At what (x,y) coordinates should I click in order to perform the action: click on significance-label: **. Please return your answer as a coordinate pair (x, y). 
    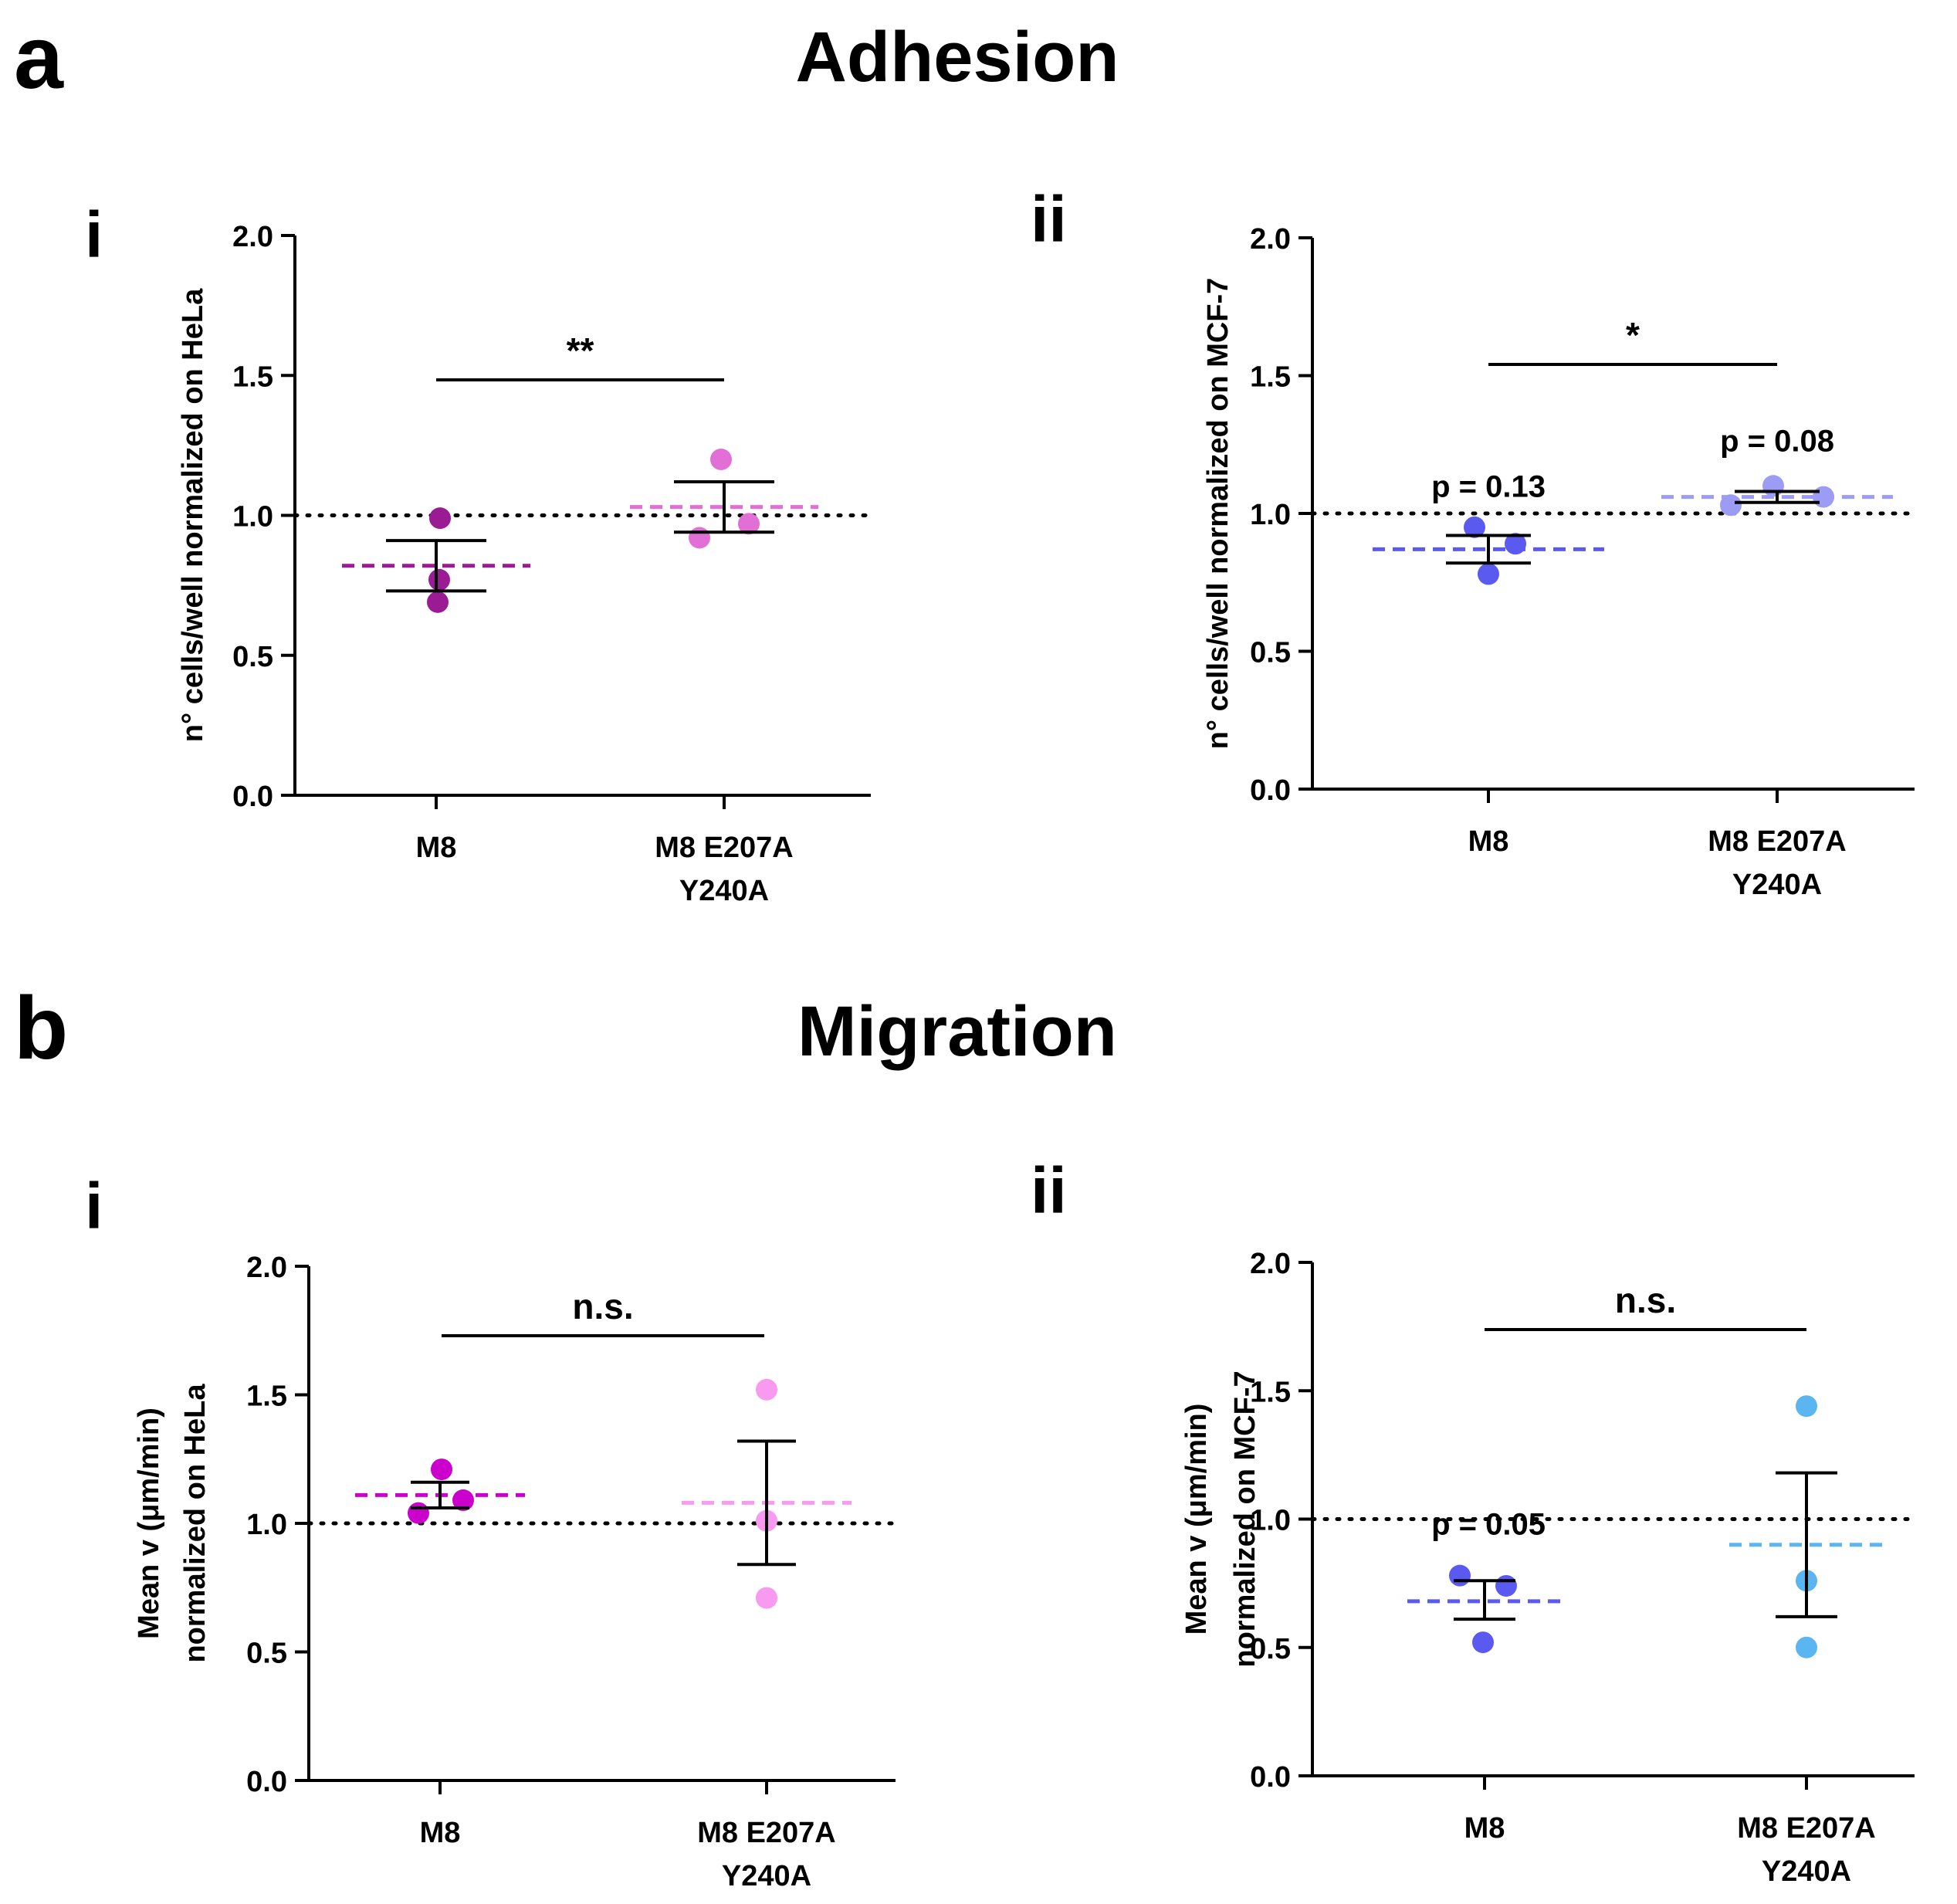
    Looking at the image, I should click on (580, 350).